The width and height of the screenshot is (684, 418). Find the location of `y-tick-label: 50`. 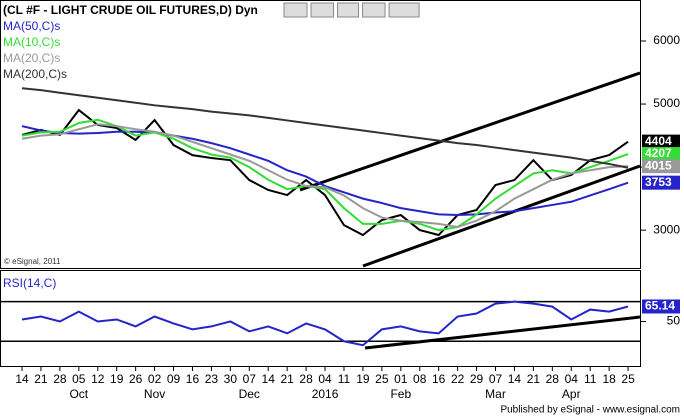

y-tick-label: 50 is located at coordinates (674, 321).